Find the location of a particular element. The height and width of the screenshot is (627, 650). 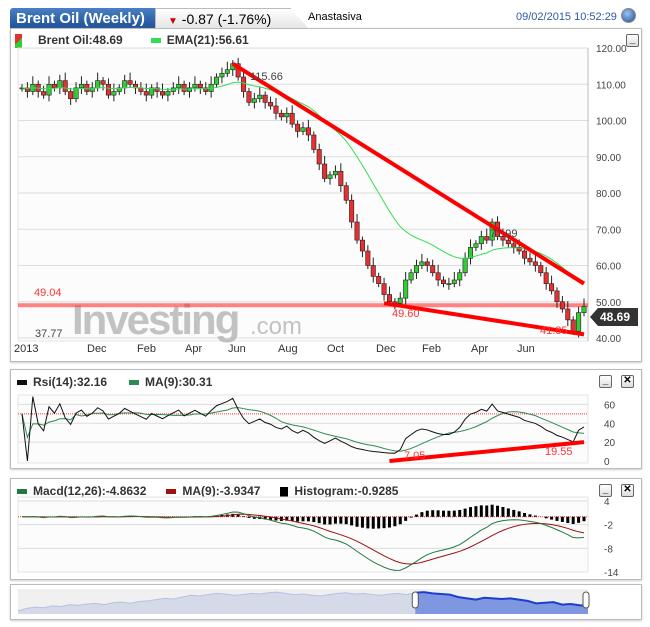

y-tick-label: 40.00 is located at coordinates (608, 339).